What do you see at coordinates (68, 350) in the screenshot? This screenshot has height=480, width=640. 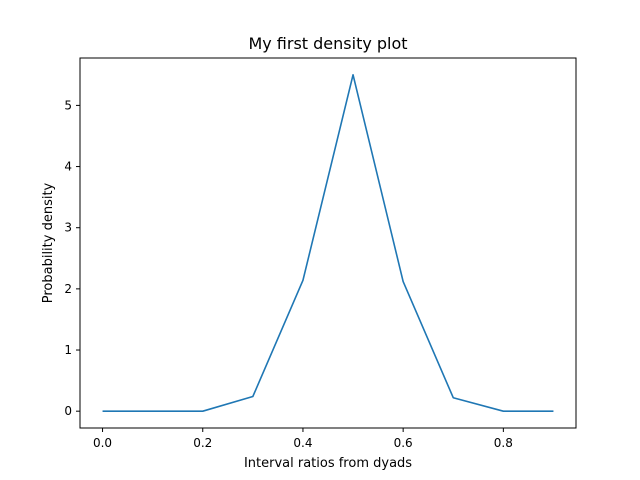 I see `y-tick-label: 1` at bounding box center [68, 350].